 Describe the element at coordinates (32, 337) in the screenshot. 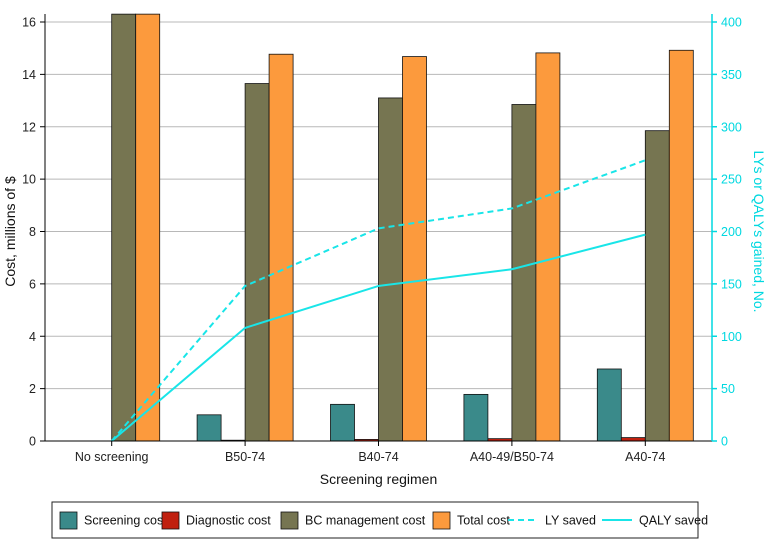

I see `y-tick-label: 4` at that location.